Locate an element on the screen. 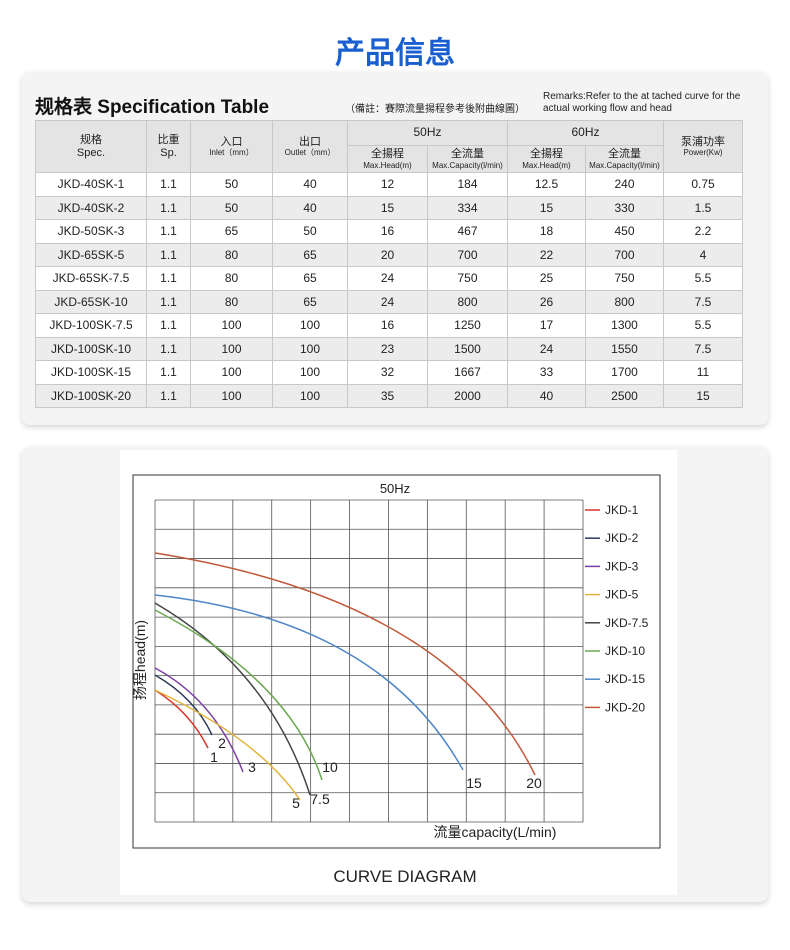  table-cell: 750 is located at coordinates (467, 278).